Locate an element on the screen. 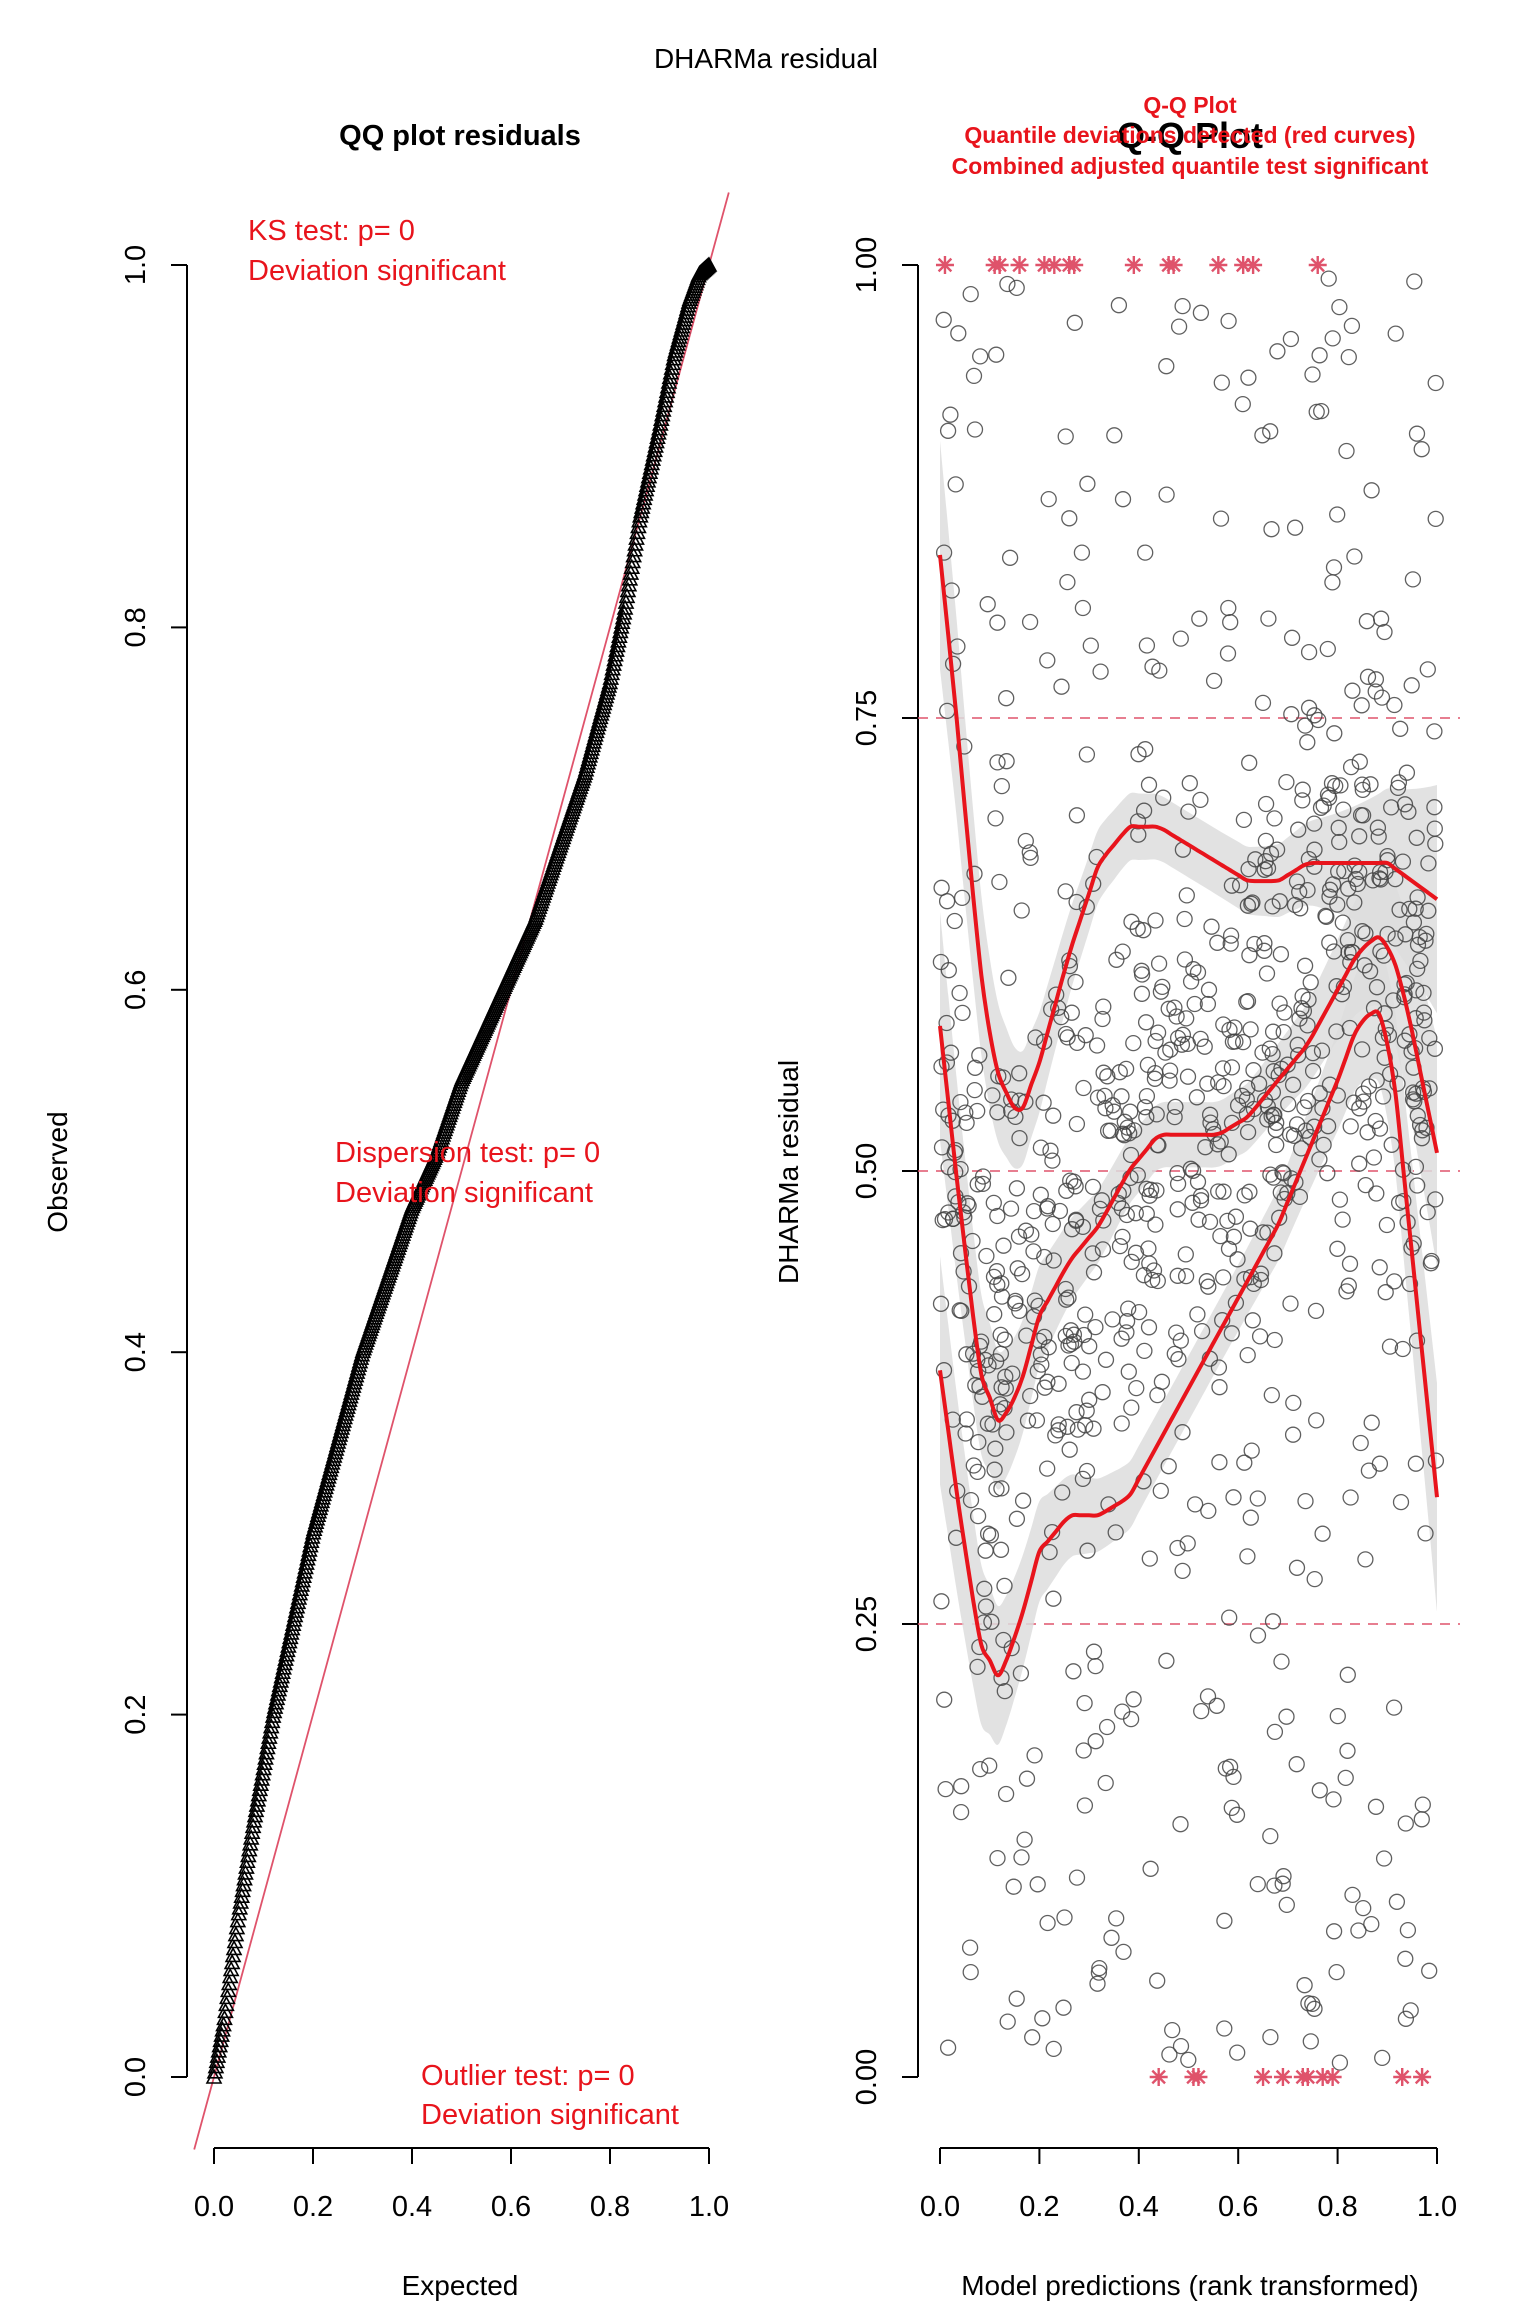 This screenshot has height=2304, width=1536. qq-y-tick-label: 0.4 is located at coordinates (136, 1352).